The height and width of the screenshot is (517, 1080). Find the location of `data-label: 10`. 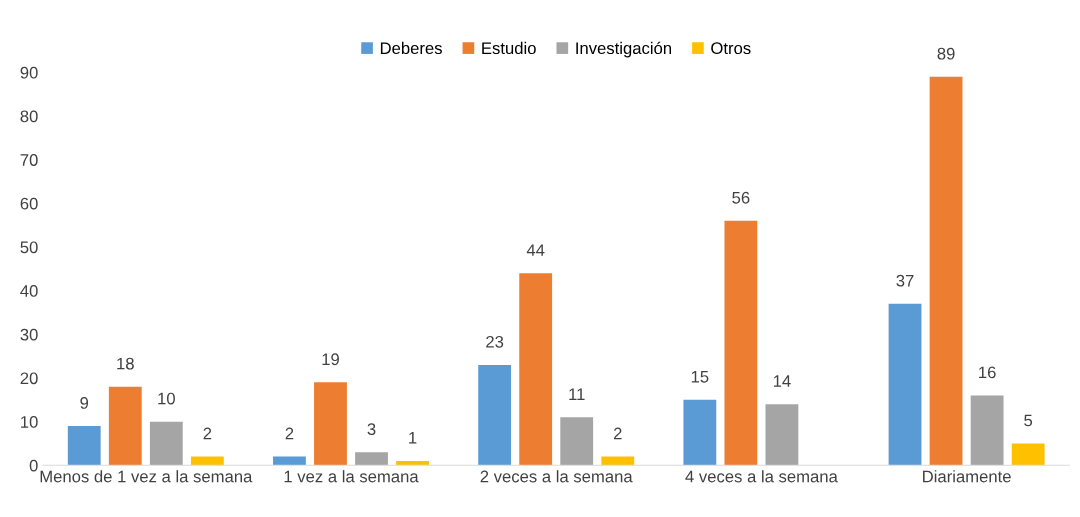

data-label: 10 is located at coordinates (166, 398).